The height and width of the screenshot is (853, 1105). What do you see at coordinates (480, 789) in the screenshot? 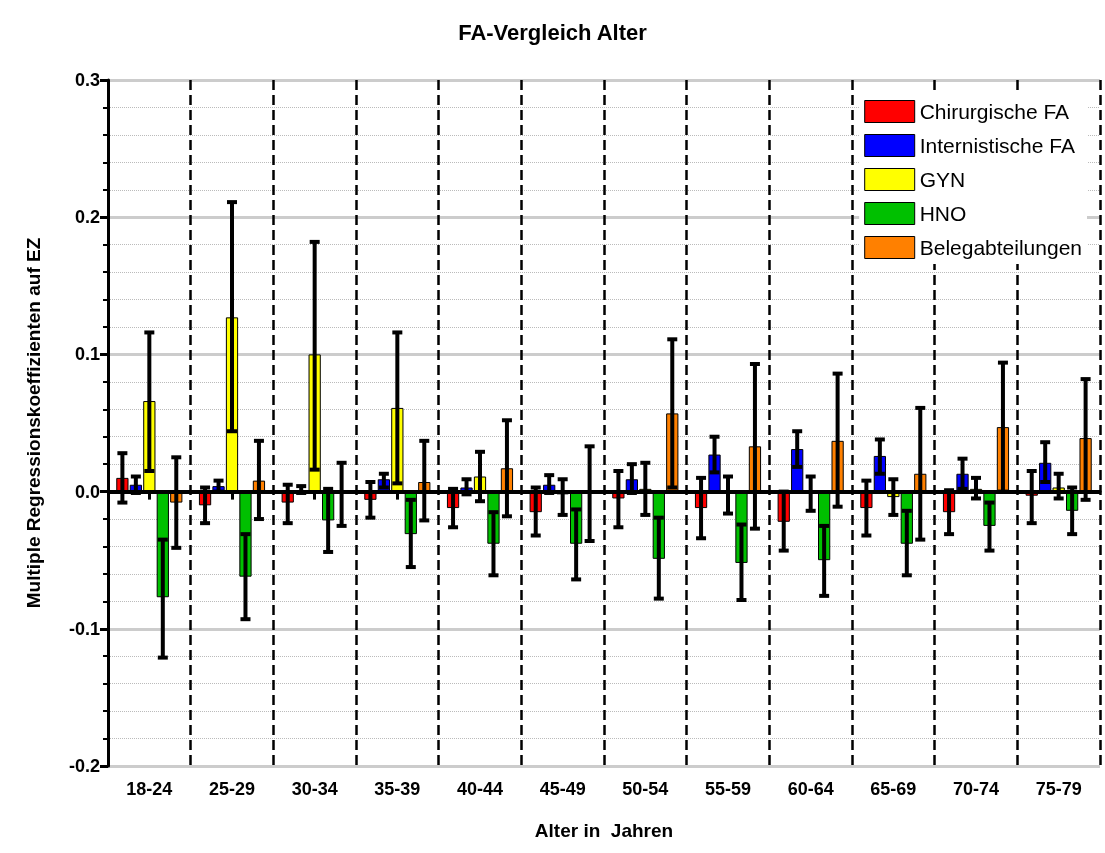
I see `x-tick-label: 40-44` at bounding box center [480, 789].